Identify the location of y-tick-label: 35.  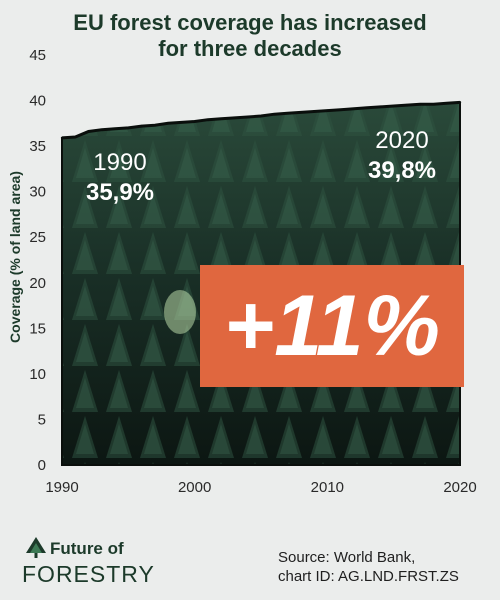
(37, 146).